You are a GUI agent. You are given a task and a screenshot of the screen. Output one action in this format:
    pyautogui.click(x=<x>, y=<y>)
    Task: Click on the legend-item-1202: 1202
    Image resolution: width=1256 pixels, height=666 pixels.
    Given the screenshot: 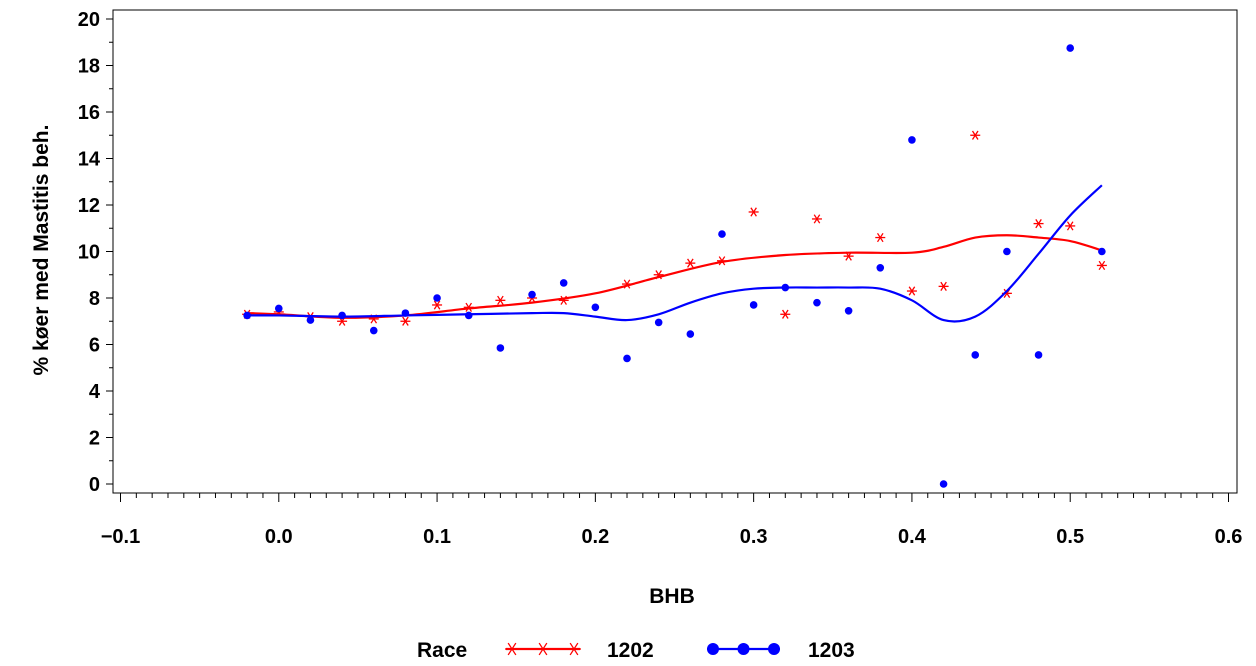 What is the action you would take?
    pyautogui.click(x=579, y=650)
    